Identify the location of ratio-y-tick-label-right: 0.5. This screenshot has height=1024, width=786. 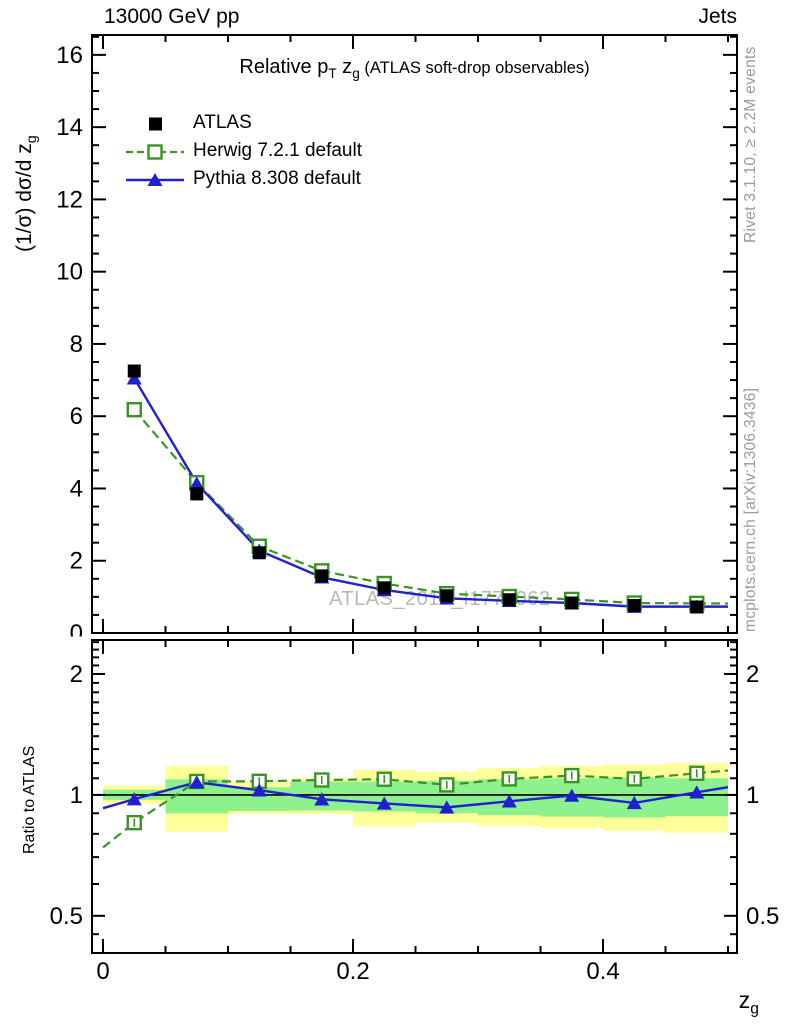
(762, 916).